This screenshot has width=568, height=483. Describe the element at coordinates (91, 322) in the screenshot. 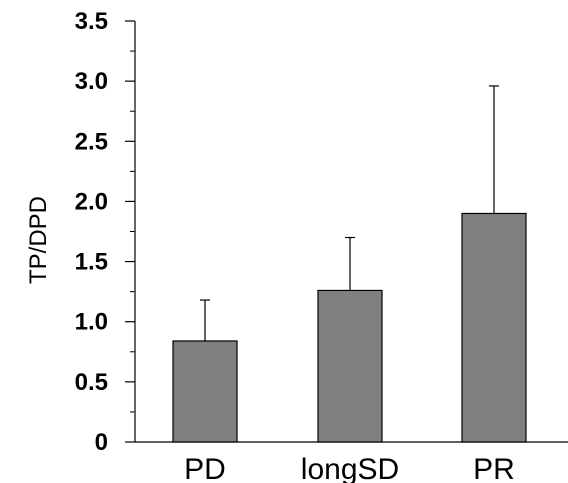

I see `y-tick-label: 1.0` at that location.